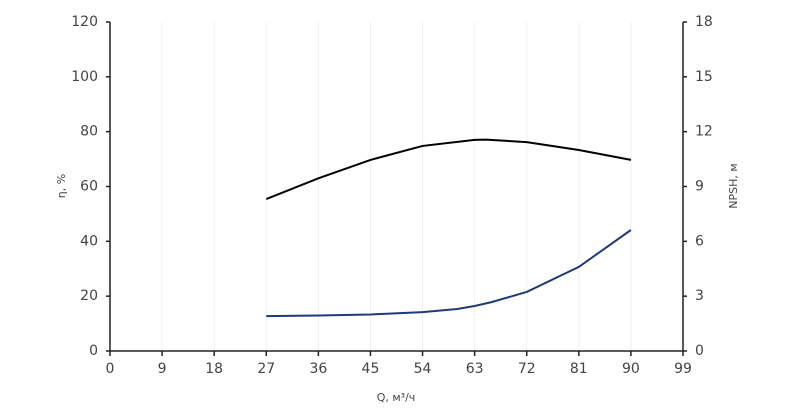 The width and height of the screenshot is (800, 412). I want to click on x-tick-label: 99, so click(683, 369).